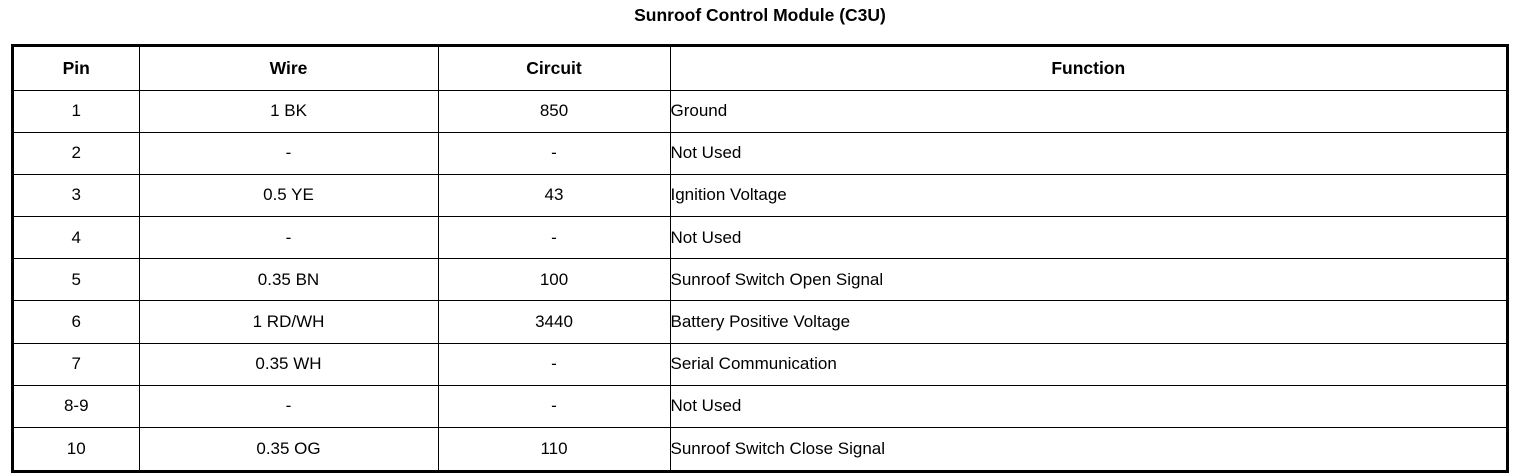 The image size is (1520, 476). What do you see at coordinates (77, 448) in the screenshot?
I see `cell-pin: 10` at bounding box center [77, 448].